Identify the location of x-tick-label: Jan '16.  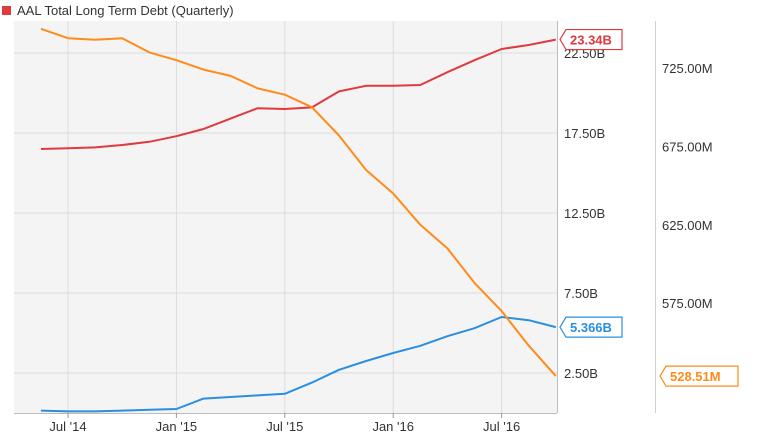
(393, 425).